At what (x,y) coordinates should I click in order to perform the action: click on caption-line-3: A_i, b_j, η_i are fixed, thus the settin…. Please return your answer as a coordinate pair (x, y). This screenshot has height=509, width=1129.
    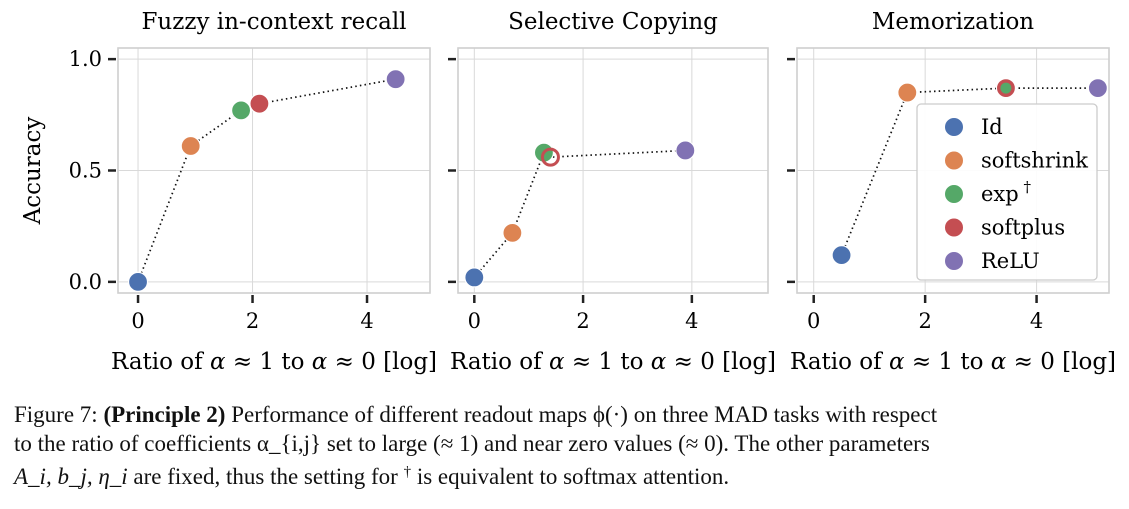
    Looking at the image, I should click on (564, 474).